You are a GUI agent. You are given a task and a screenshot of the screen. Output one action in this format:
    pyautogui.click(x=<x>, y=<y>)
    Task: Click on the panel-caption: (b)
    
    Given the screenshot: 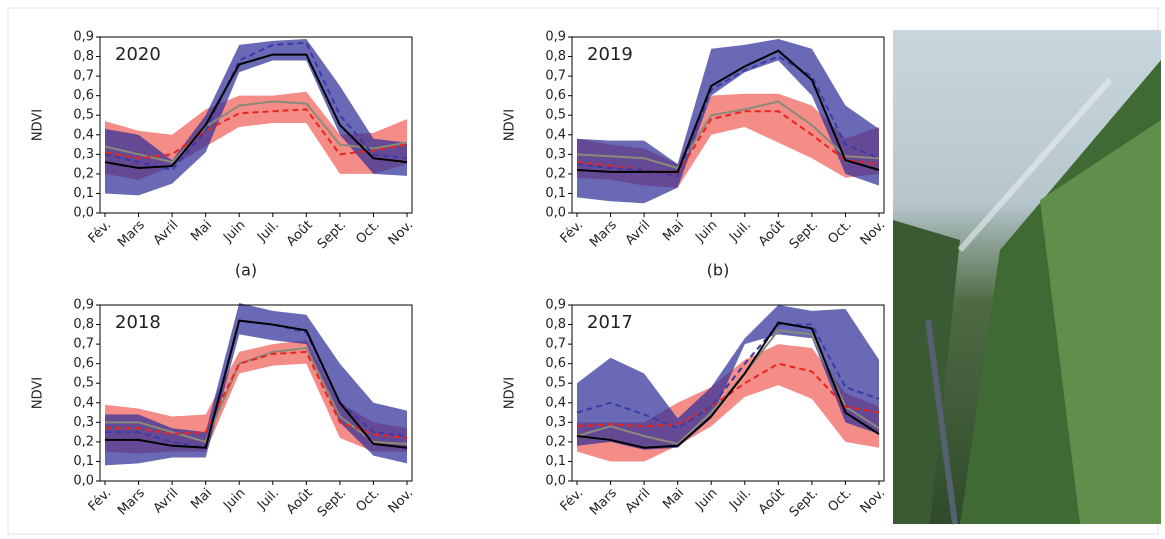 What is the action you would take?
    pyautogui.click(x=718, y=270)
    